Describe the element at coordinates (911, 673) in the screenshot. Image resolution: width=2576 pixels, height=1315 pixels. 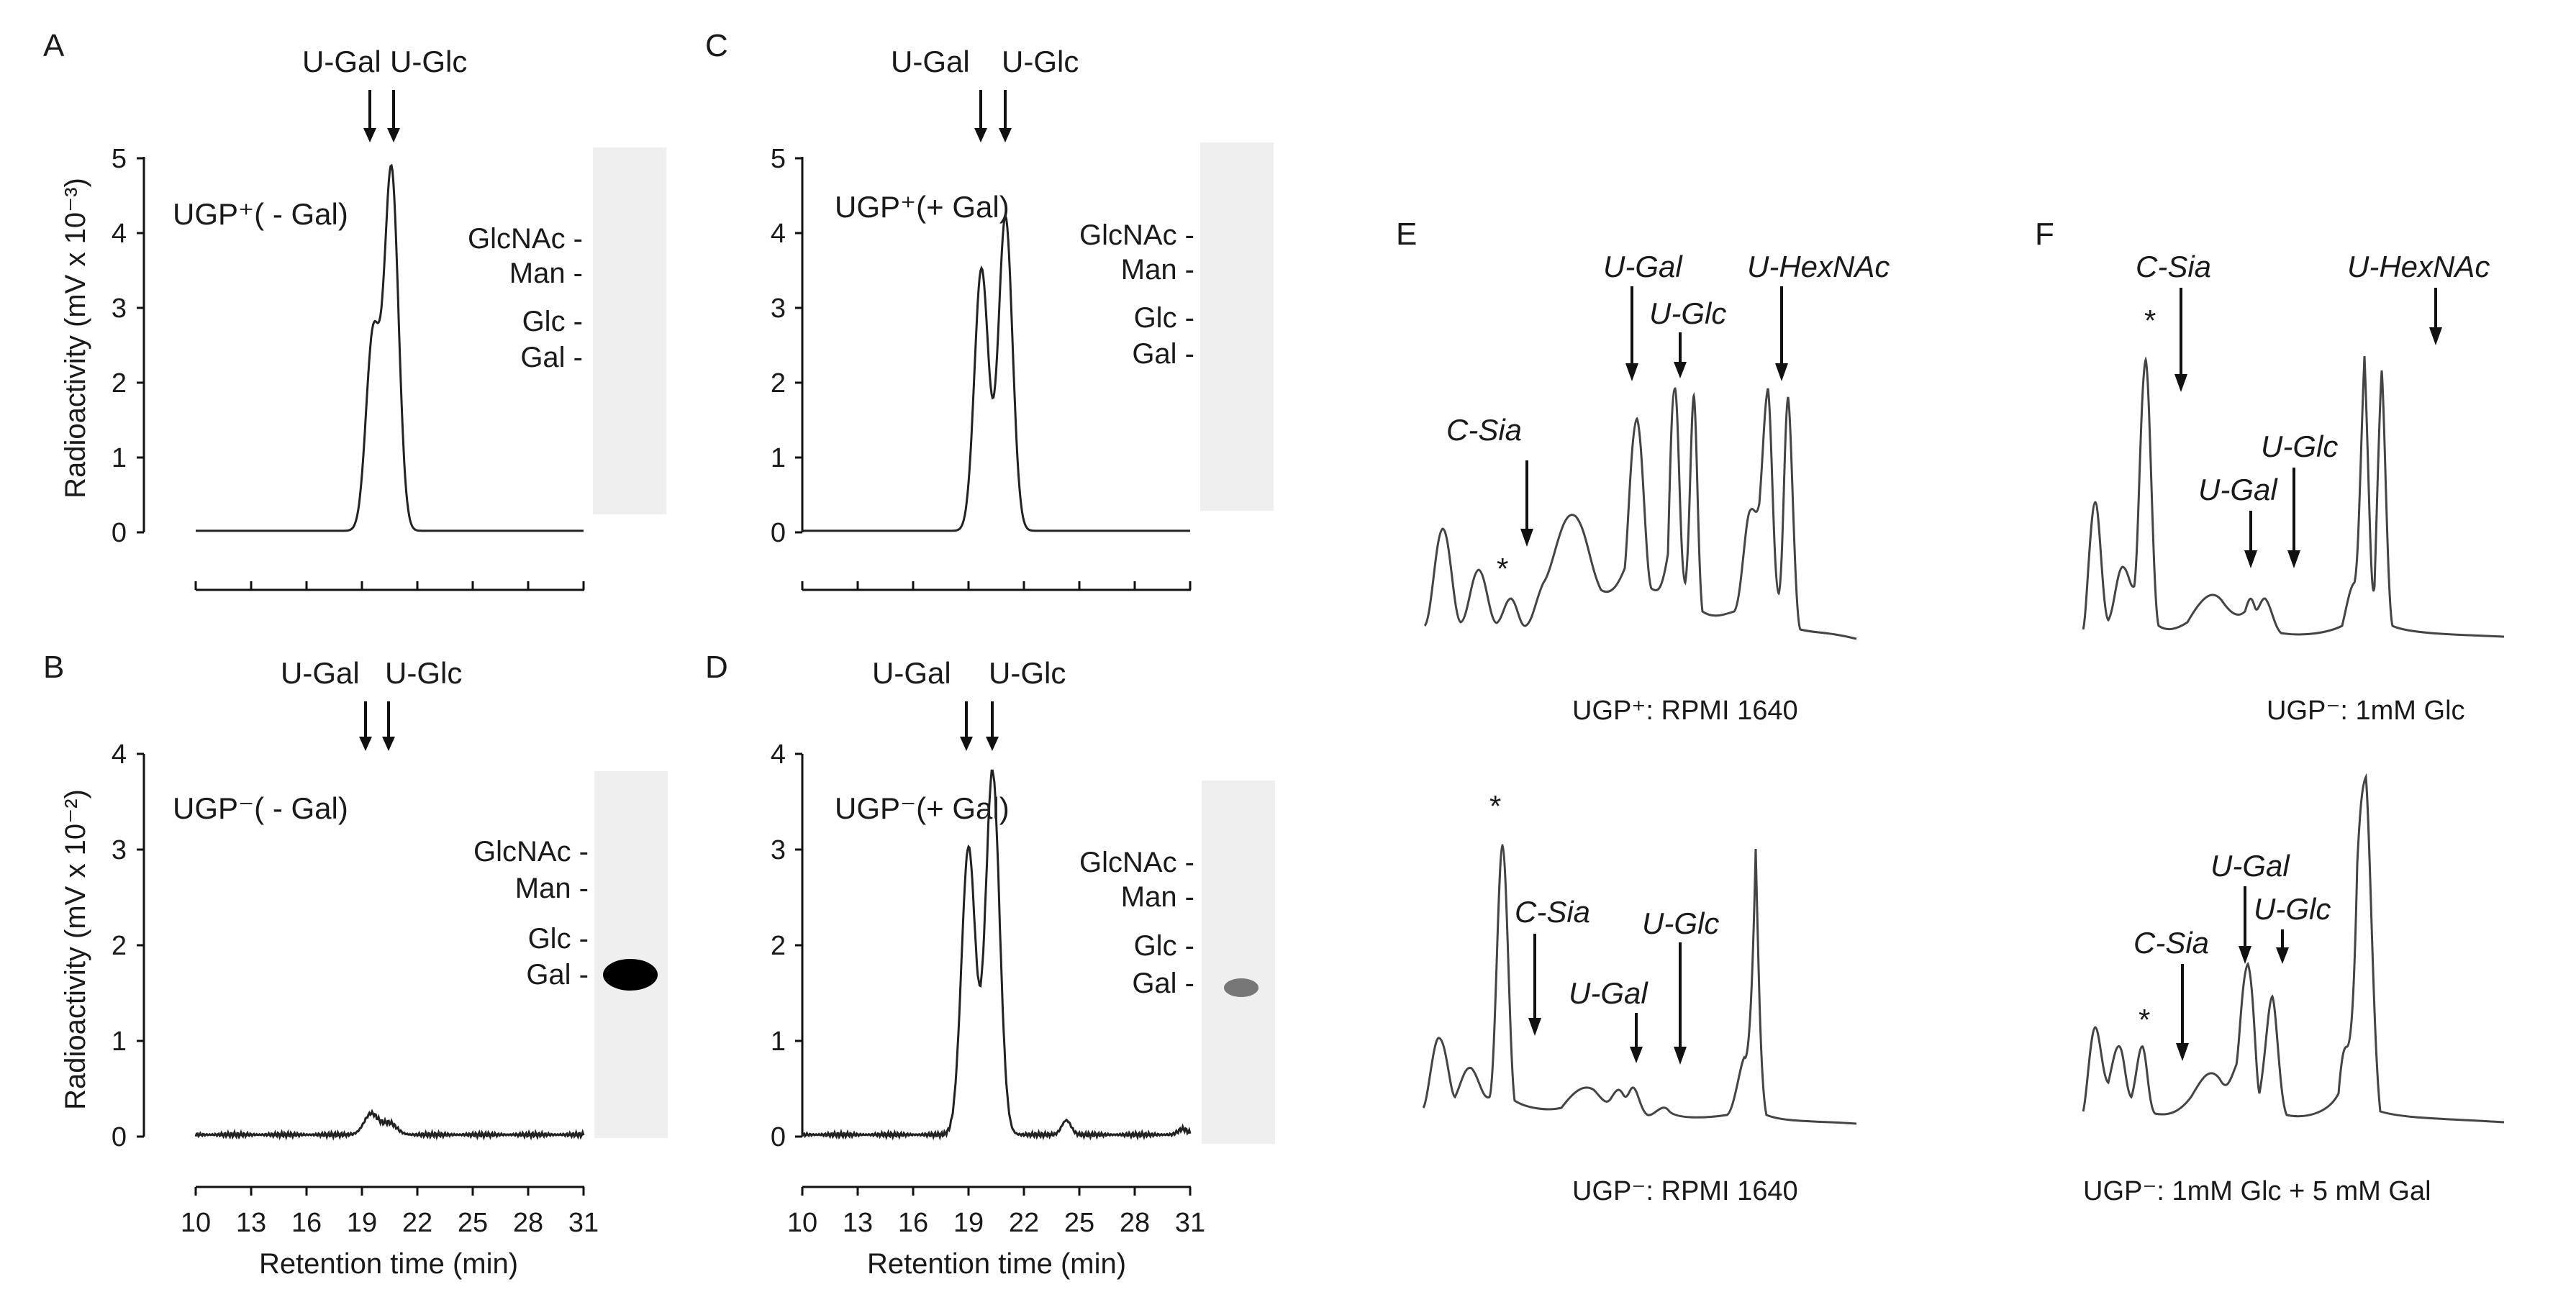
I see `arrow-label-u-gal: U-Gal` at that location.